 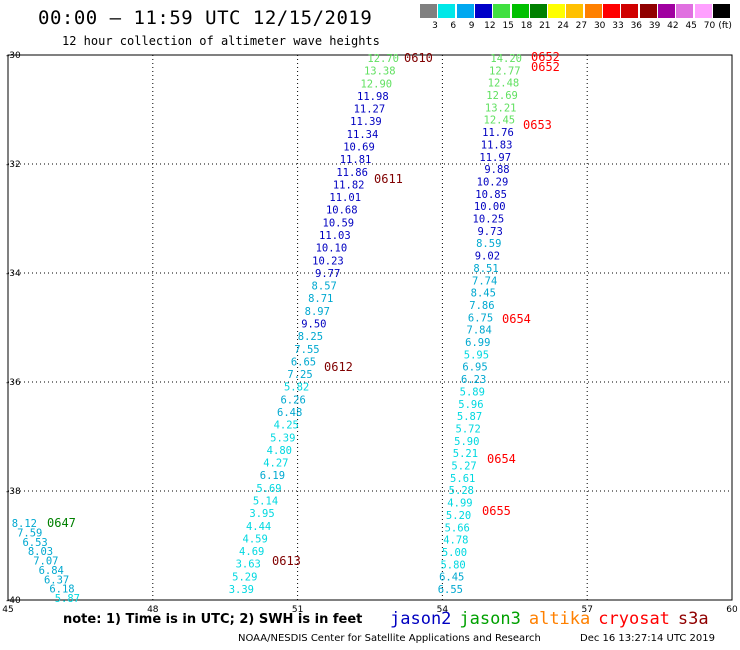 I want to click on wave-height-middle: 9.77, so click(x=327, y=274).